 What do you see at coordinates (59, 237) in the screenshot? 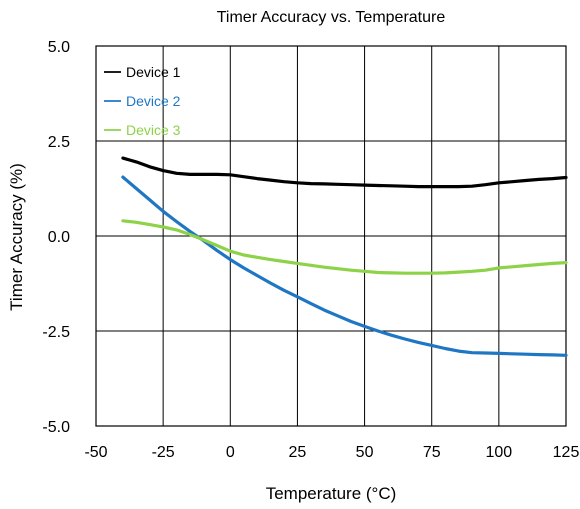
I see `y-tick-label: 0.0` at bounding box center [59, 237].